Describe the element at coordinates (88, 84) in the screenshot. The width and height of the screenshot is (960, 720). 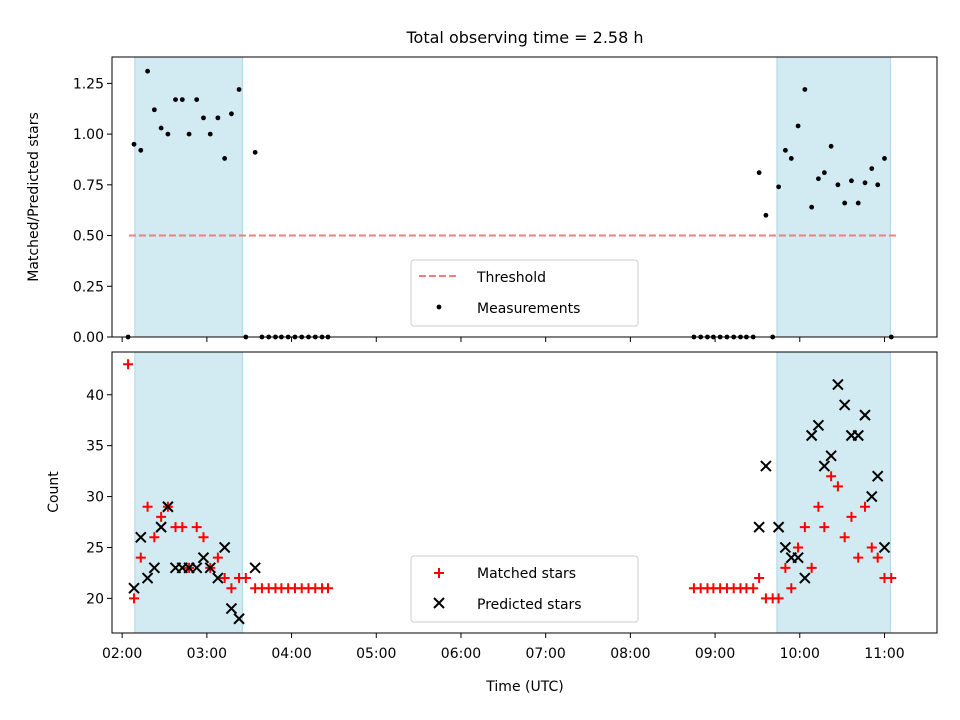
I see `y-tick-label: 1.25` at that location.